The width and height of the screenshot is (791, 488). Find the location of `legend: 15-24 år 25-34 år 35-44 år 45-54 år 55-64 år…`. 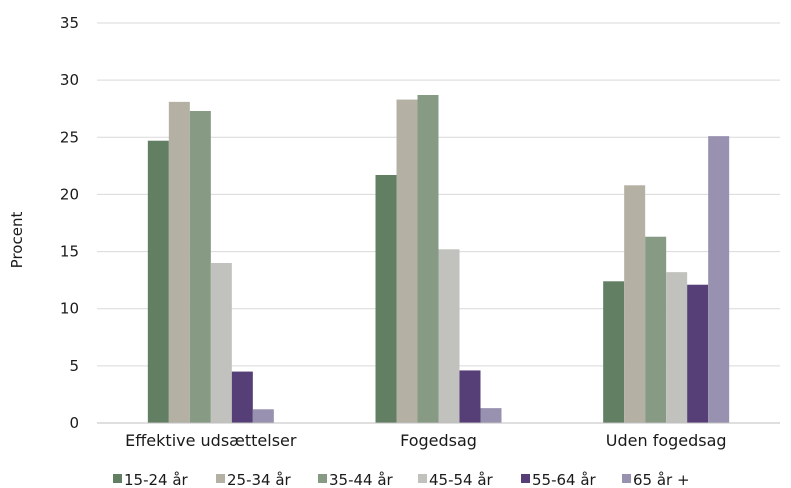

legend: 15-24 år 25-34 år 35-44 år 45-54 år 55-64 år… is located at coordinates (401, 479).